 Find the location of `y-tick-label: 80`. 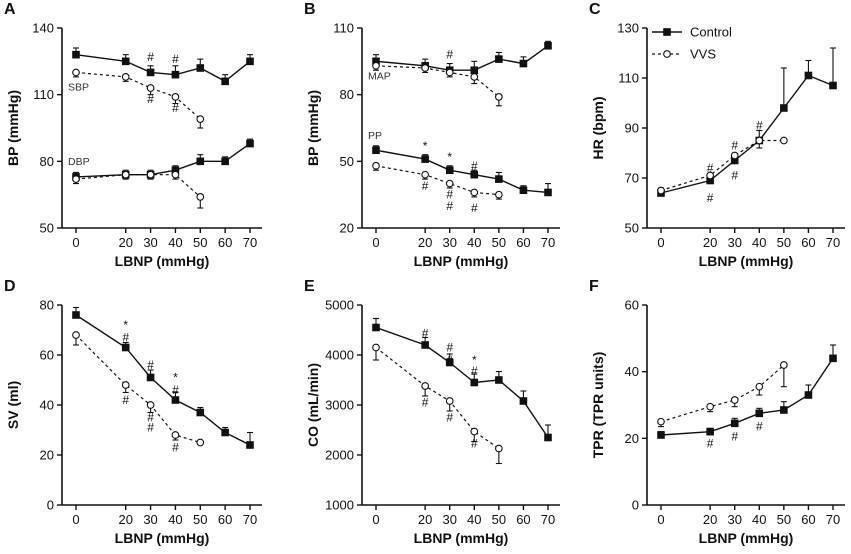

y-tick-label: 80 is located at coordinates (47, 305).